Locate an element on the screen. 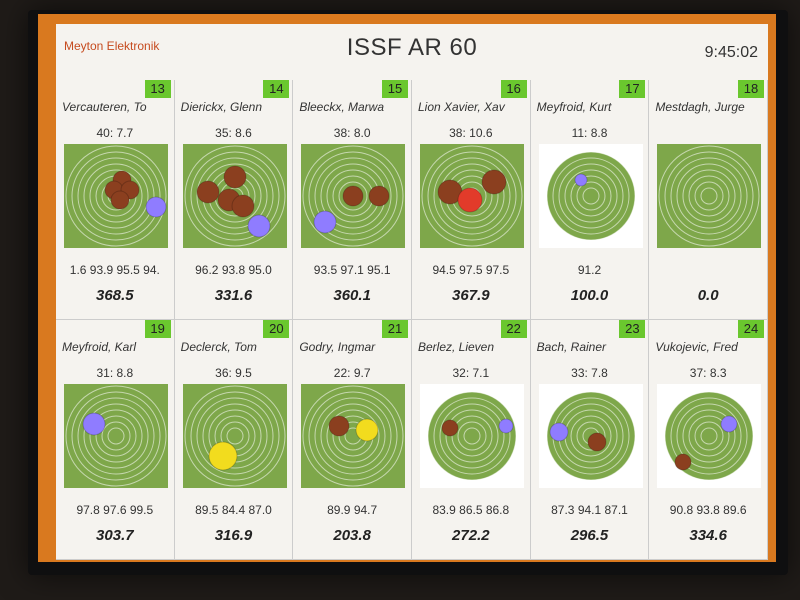  shooter-name: Mestdagh, Jurge is located at coordinates (700, 107).